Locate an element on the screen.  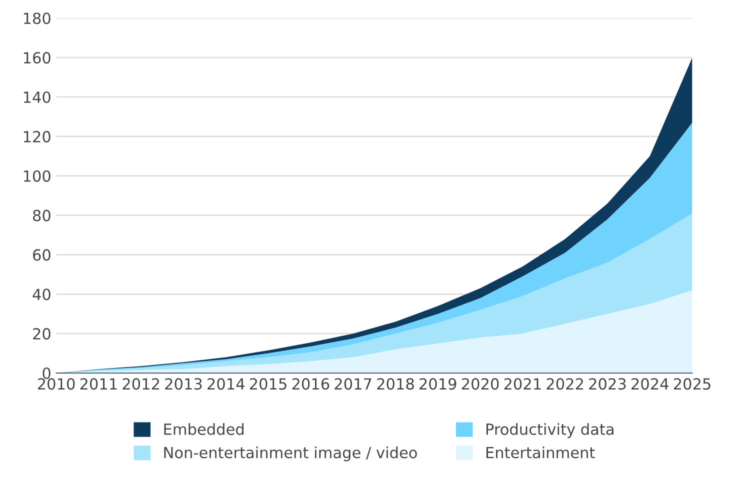
legend-label: Entertainment is located at coordinates (540, 452).